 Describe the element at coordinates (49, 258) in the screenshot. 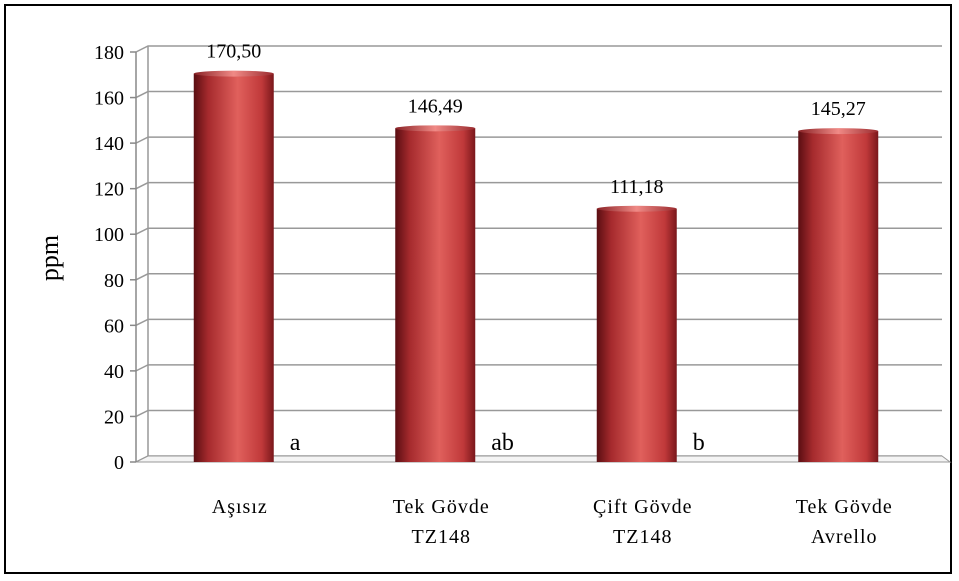

I see `y-axis-label: ppm` at that location.